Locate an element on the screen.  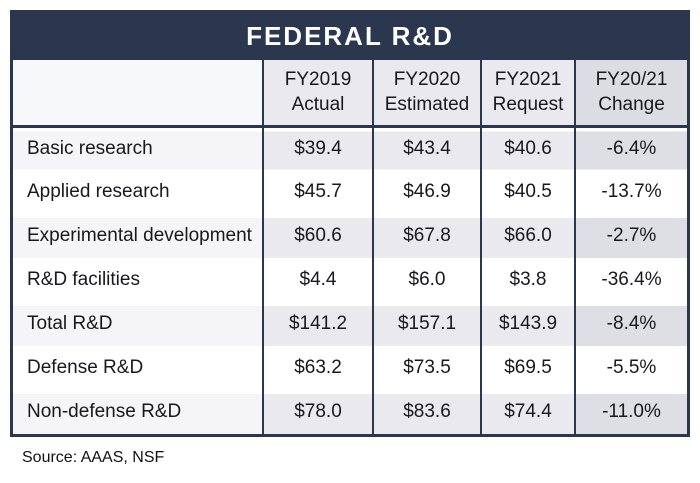
page-title: FEDERAL R&D is located at coordinates (350, 36).